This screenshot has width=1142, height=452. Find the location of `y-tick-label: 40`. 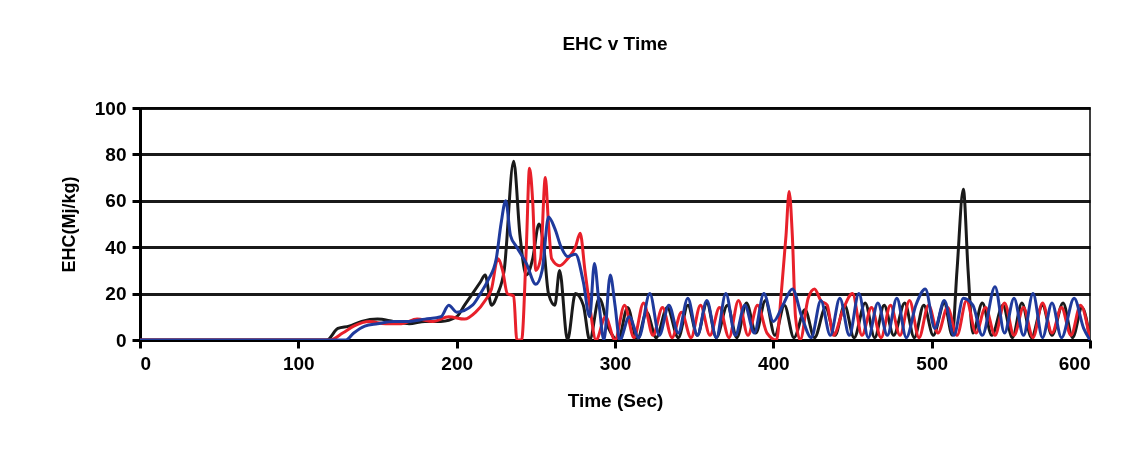

y-tick-label: 40 is located at coordinates (116, 247).